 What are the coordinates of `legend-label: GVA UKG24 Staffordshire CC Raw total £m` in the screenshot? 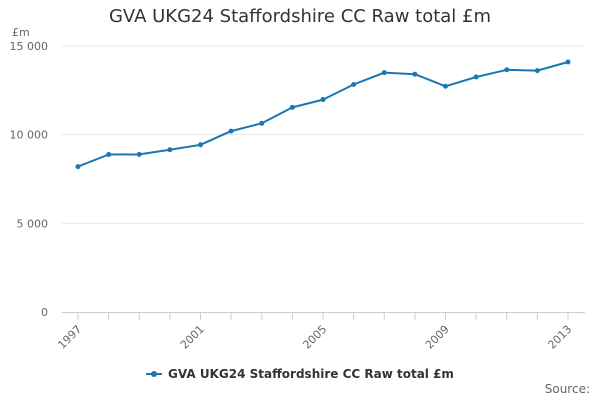 It's located at (311, 374).